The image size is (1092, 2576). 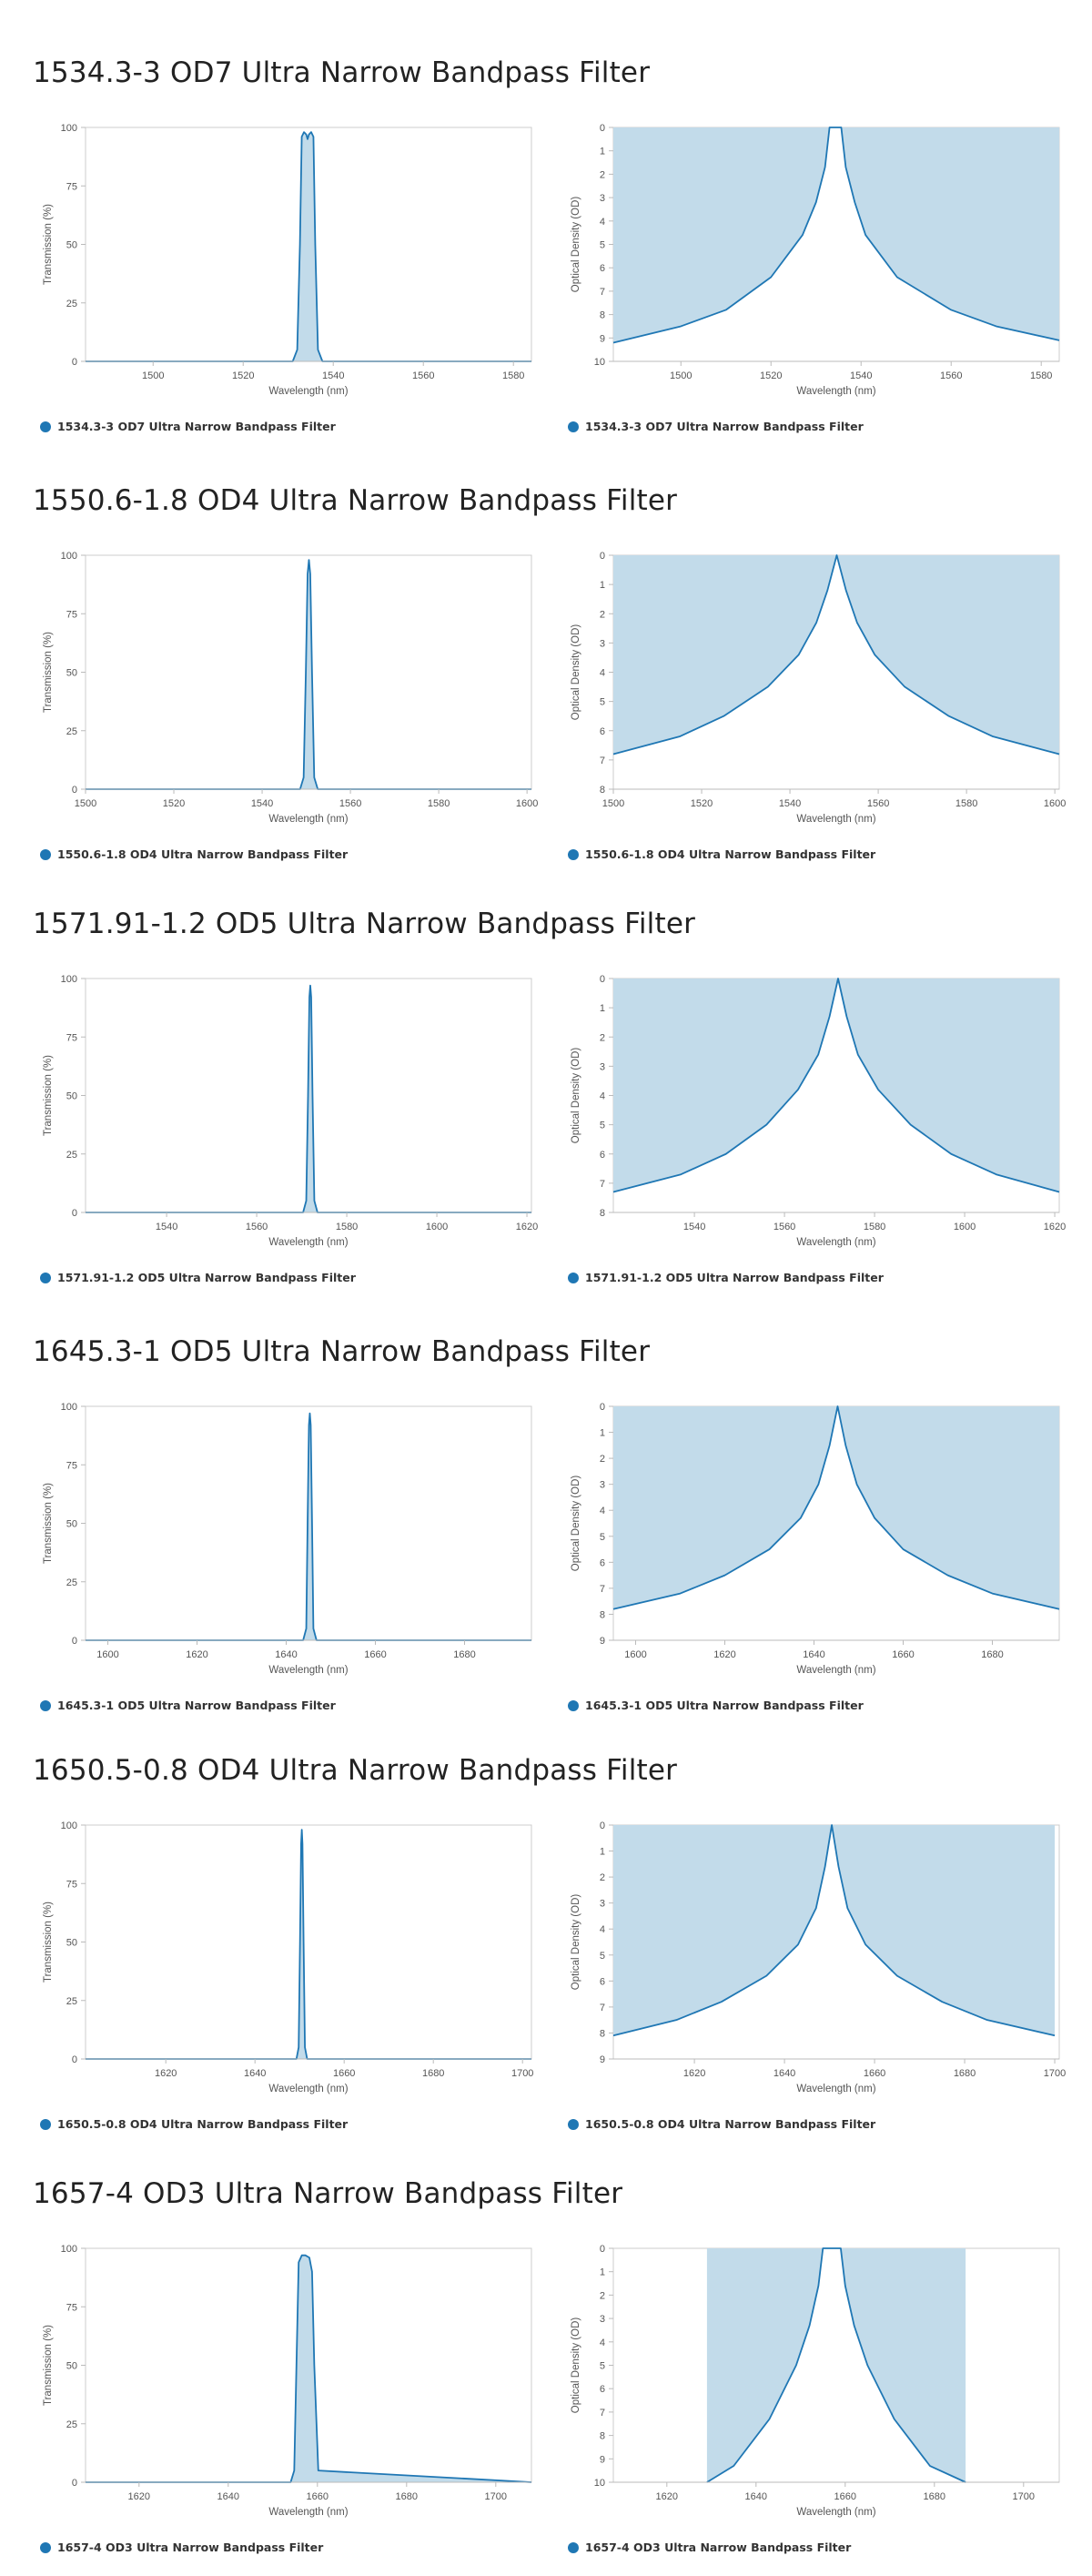 I want to click on x-tick-label: 1680, so click(x=934, y=2496).